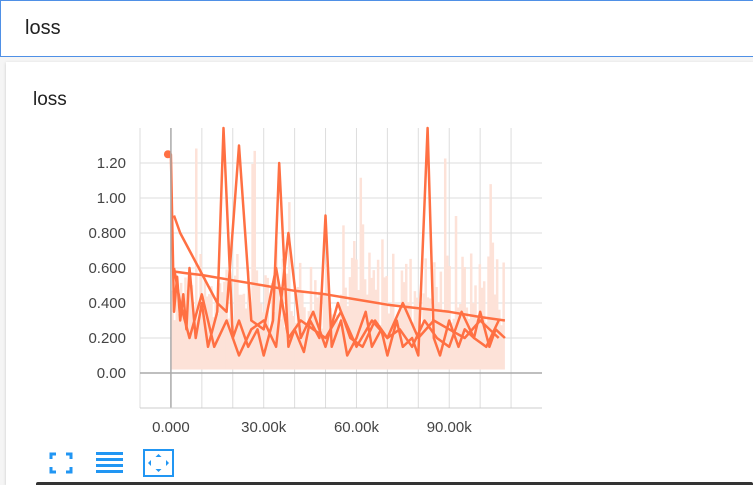 Image resolution: width=753 pixels, height=485 pixels. What do you see at coordinates (111, 373) in the screenshot?
I see `y-tick-label: 0.00` at bounding box center [111, 373].